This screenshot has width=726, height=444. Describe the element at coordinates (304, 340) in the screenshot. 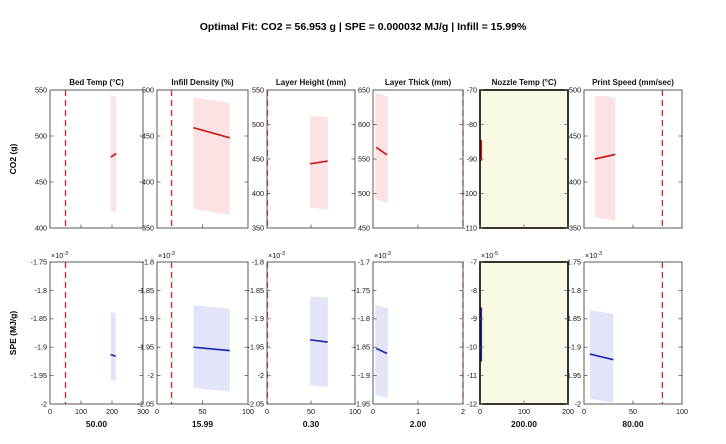

I see `subplot-layer-height-spe: -2.05 -2 -1.95 -1.9 -1.85 -1.8 0 50 100 ×10⁻³ 0.30` at that location.